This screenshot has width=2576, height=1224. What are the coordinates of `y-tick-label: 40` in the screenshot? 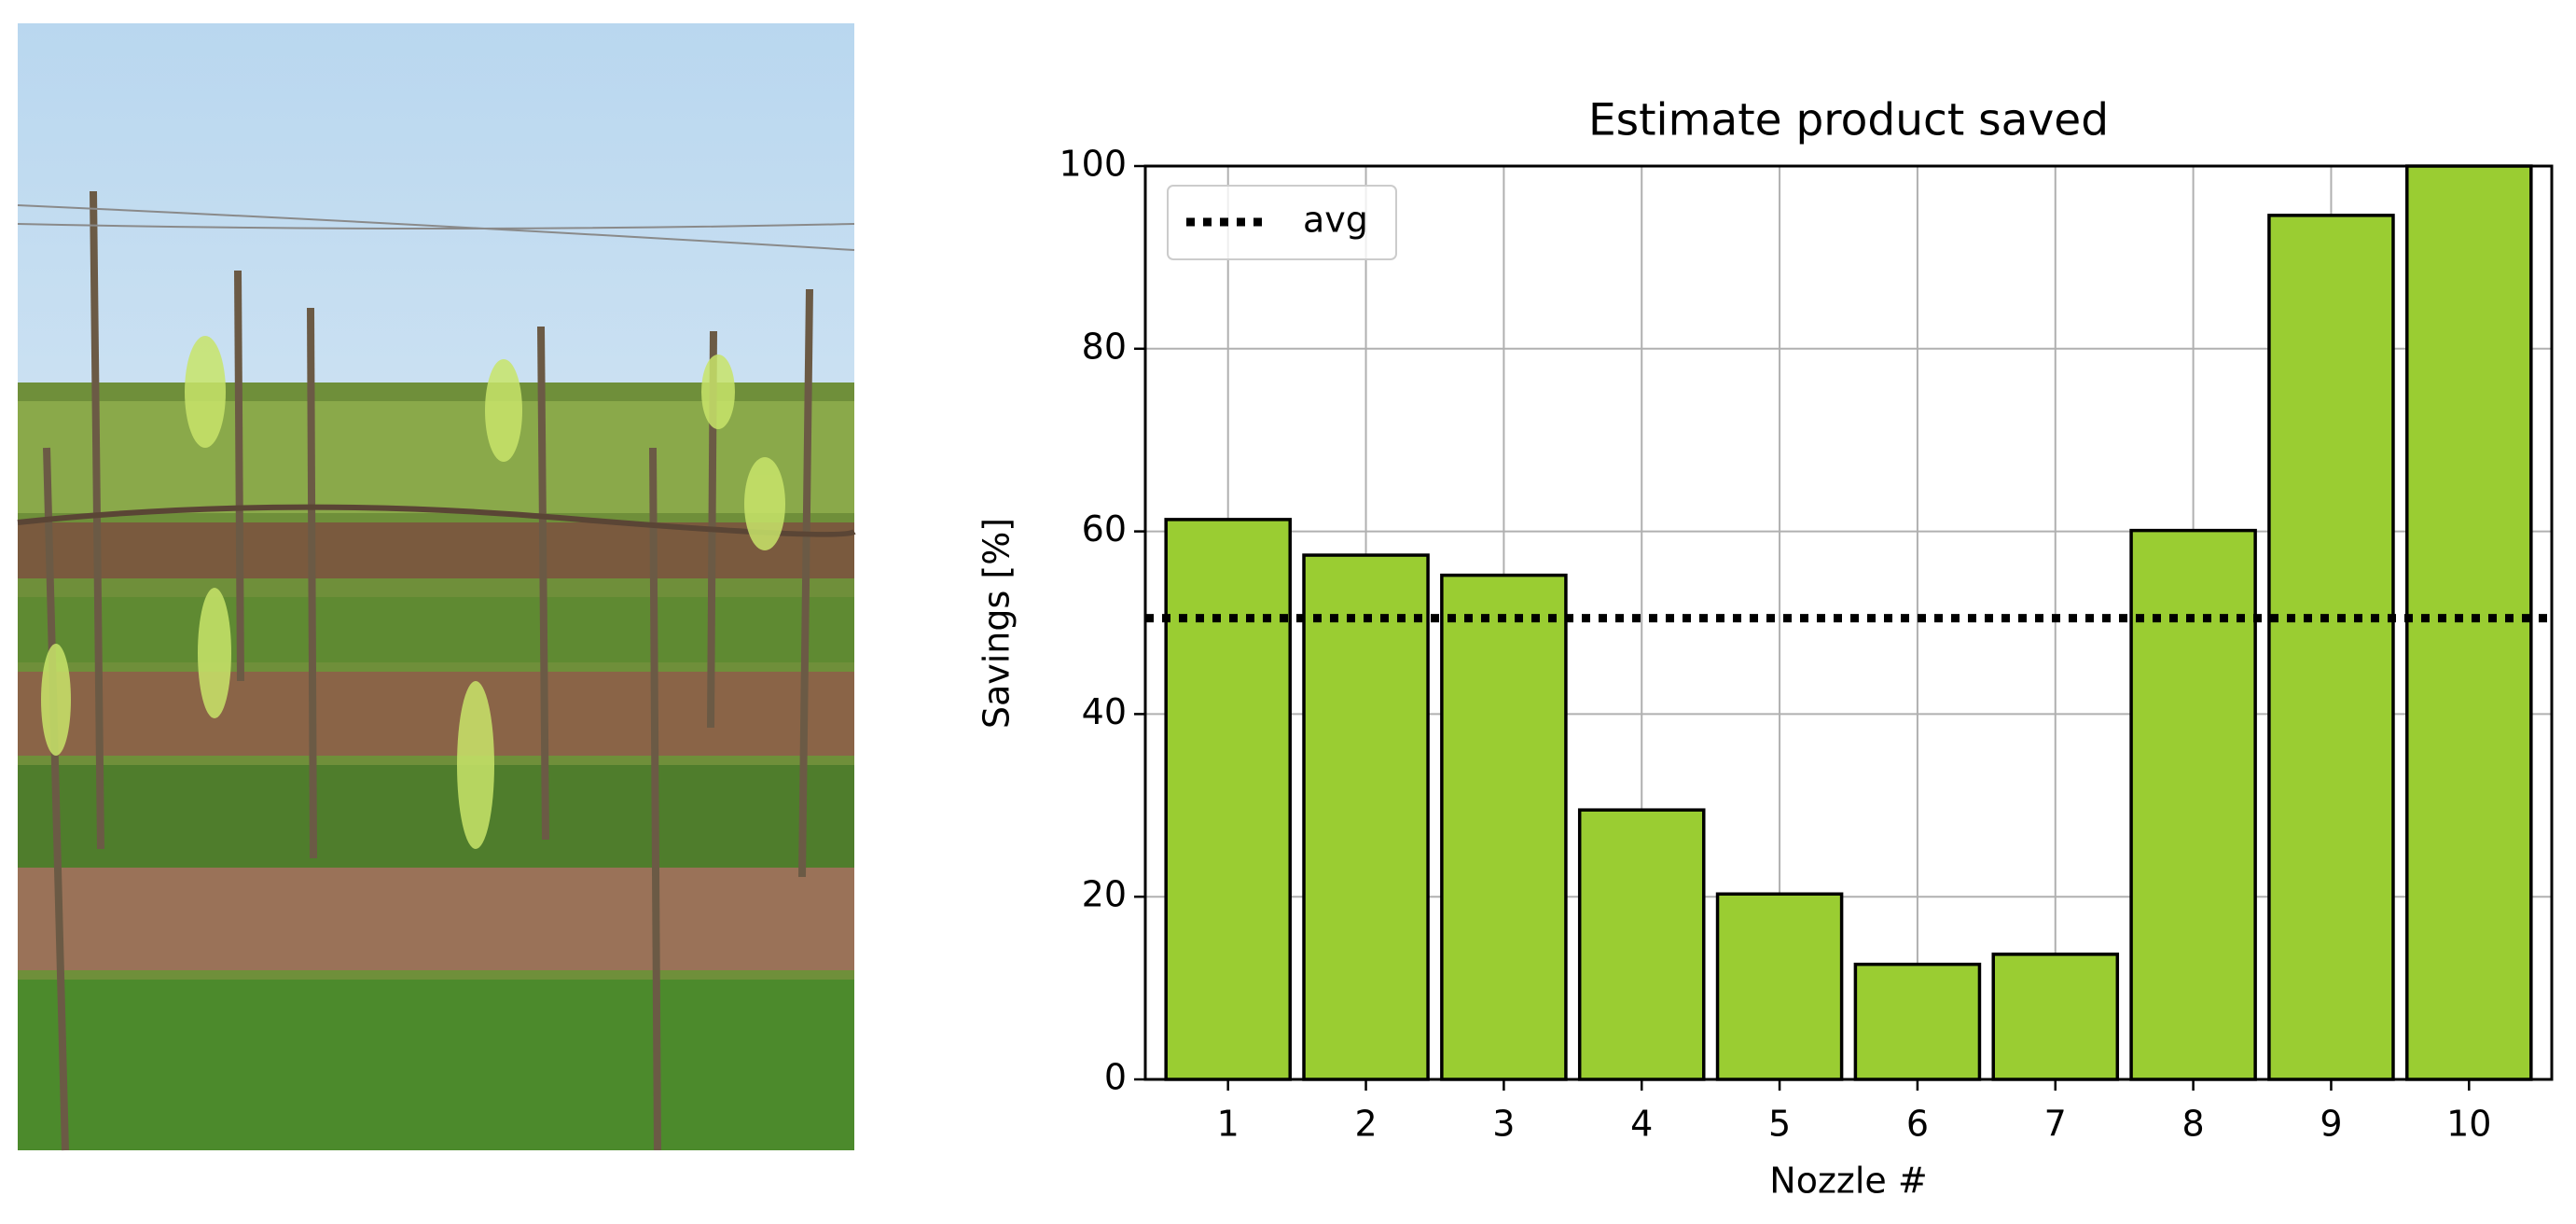 It's located at (1104, 711).